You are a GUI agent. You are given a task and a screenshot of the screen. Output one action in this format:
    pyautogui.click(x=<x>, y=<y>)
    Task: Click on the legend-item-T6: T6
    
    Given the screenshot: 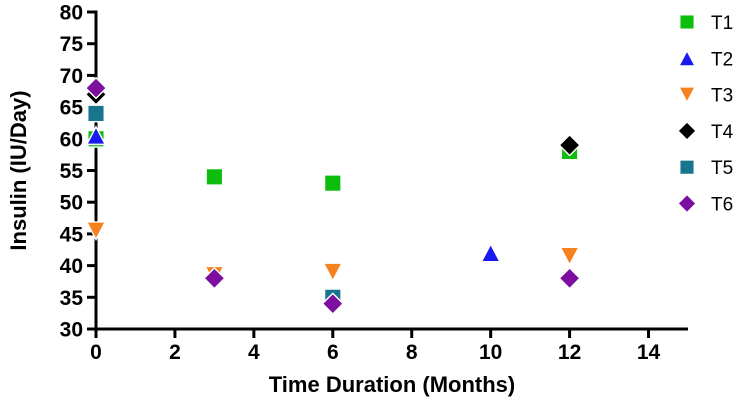 What is the action you would take?
    pyautogui.click(x=704, y=204)
    